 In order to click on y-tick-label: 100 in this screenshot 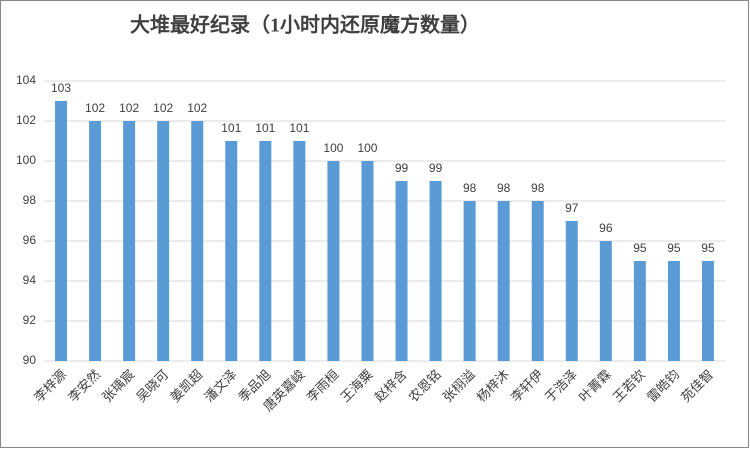, I will do `click(26, 160)`.